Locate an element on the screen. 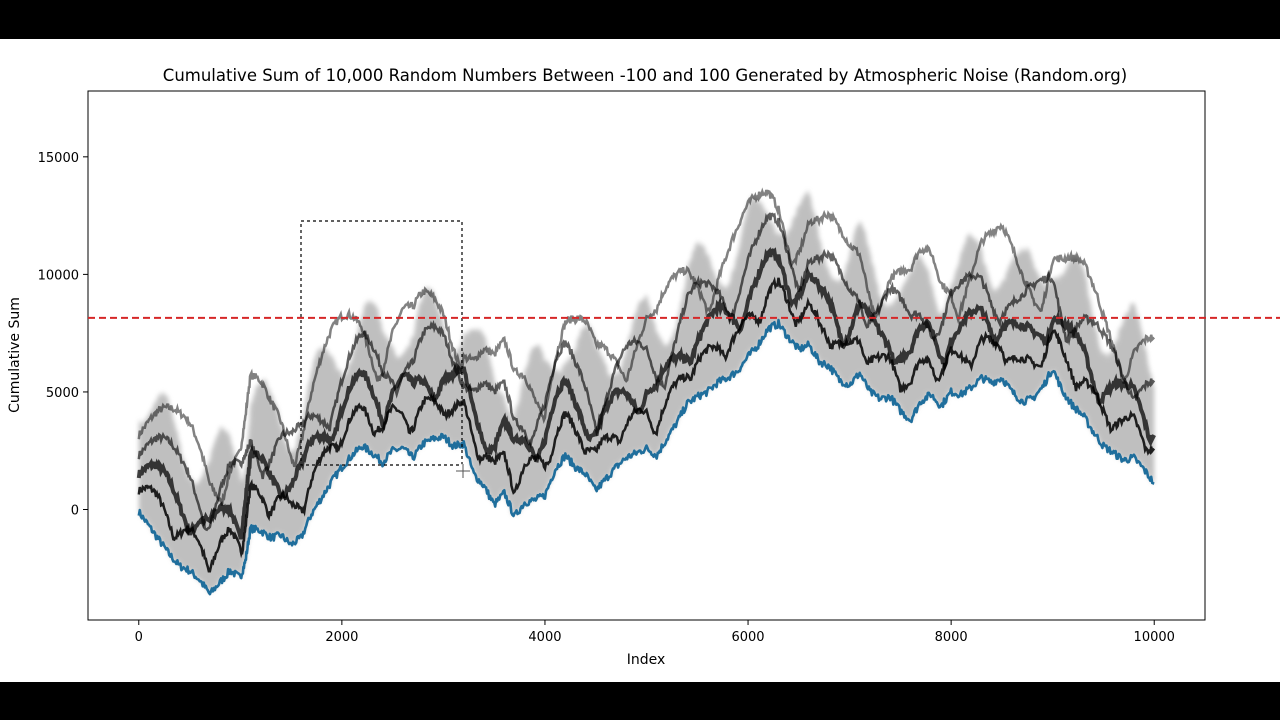  y-axis-label: Cumulative Sum is located at coordinates (15, 355).